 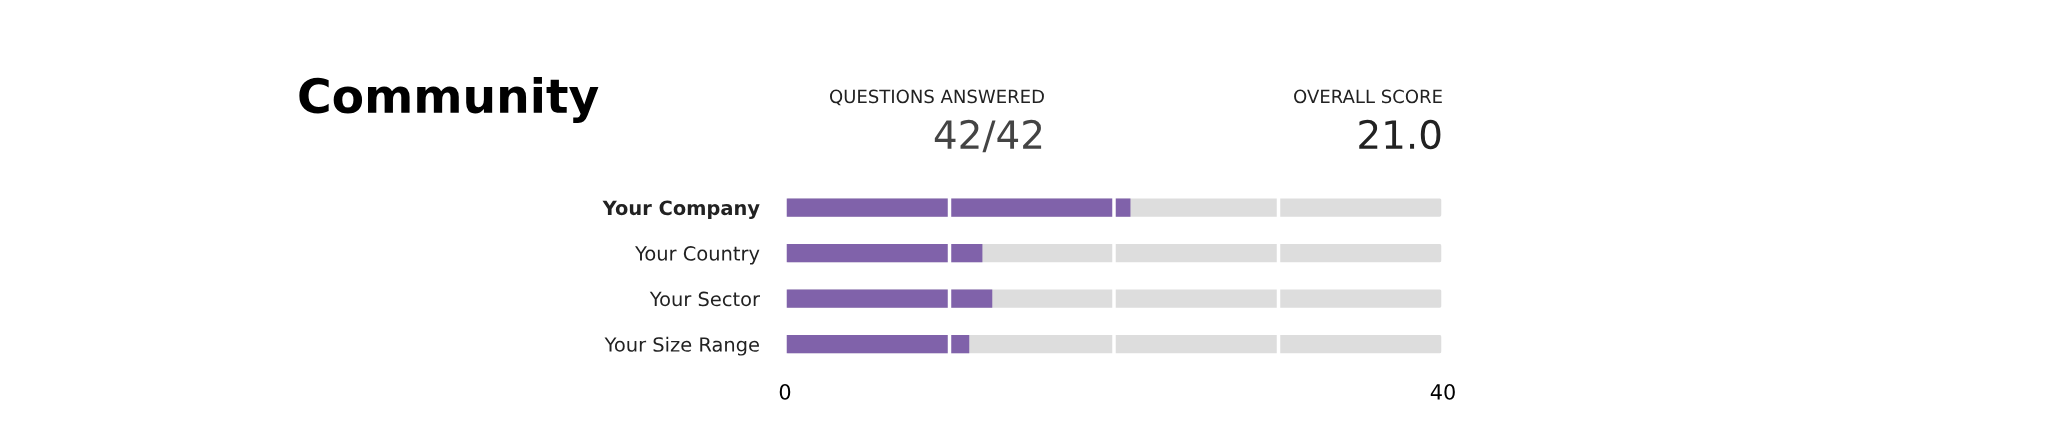 What do you see at coordinates (704, 299) in the screenshot?
I see `y-tick-label: Your Sector` at bounding box center [704, 299].